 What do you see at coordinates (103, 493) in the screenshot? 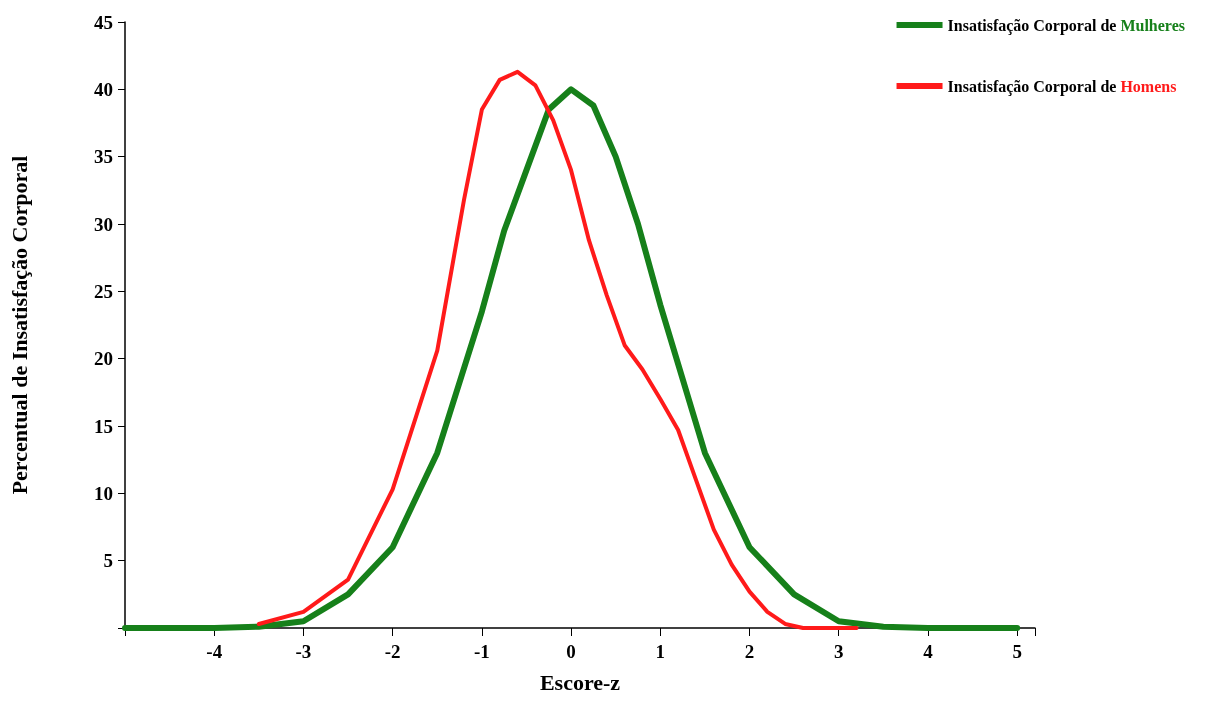
I see `y-tick-label: 10` at bounding box center [103, 493].